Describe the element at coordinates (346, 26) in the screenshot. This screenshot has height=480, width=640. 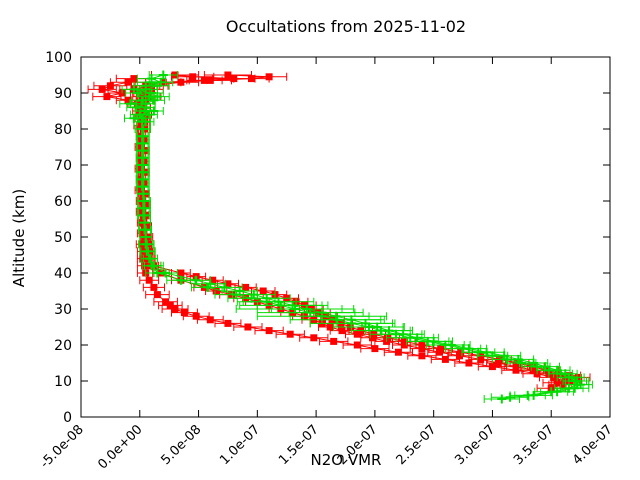
I see `chart-title: Occultations from 2025-11-02` at that location.